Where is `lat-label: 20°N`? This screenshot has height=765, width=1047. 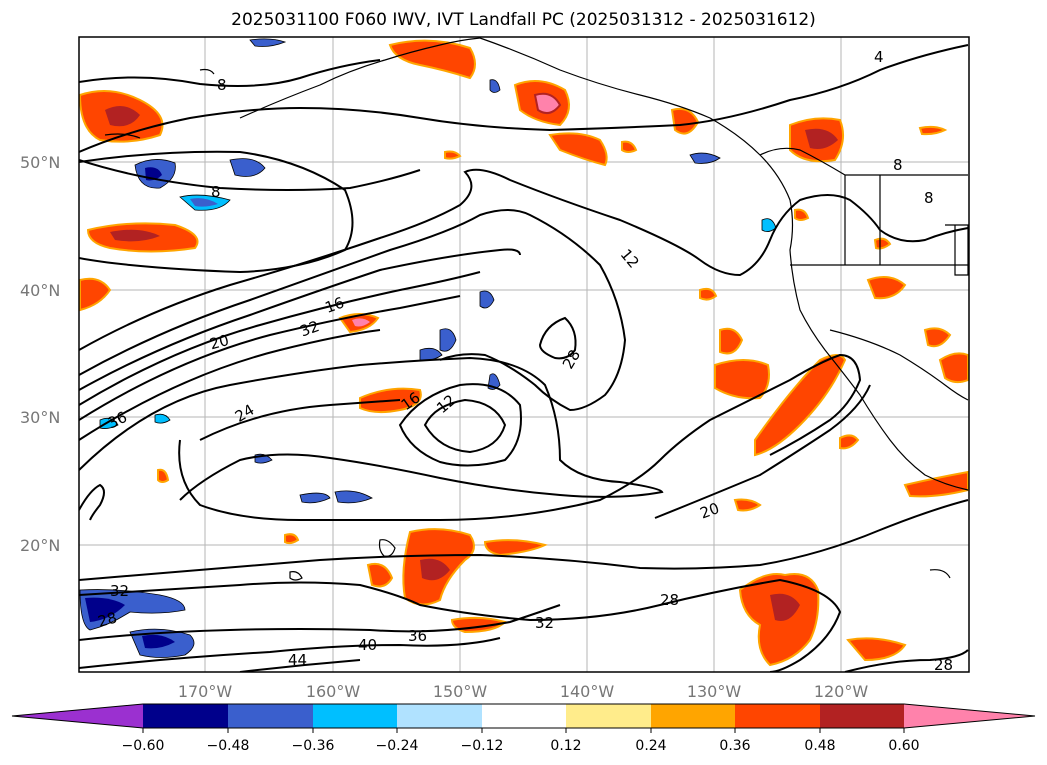
lat-label: 20°N is located at coordinates (40, 545).